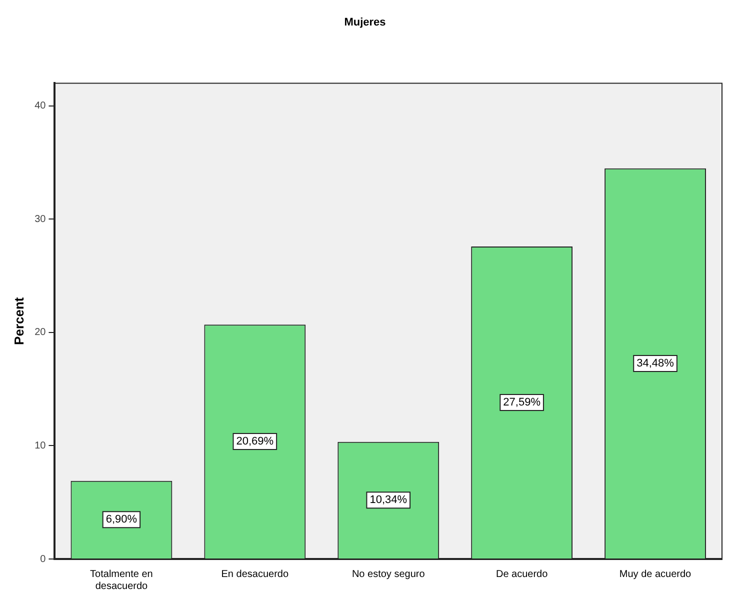 The height and width of the screenshot is (603, 732). Describe the element at coordinates (522, 402) in the screenshot. I see `data-label: 27,59%` at that location.